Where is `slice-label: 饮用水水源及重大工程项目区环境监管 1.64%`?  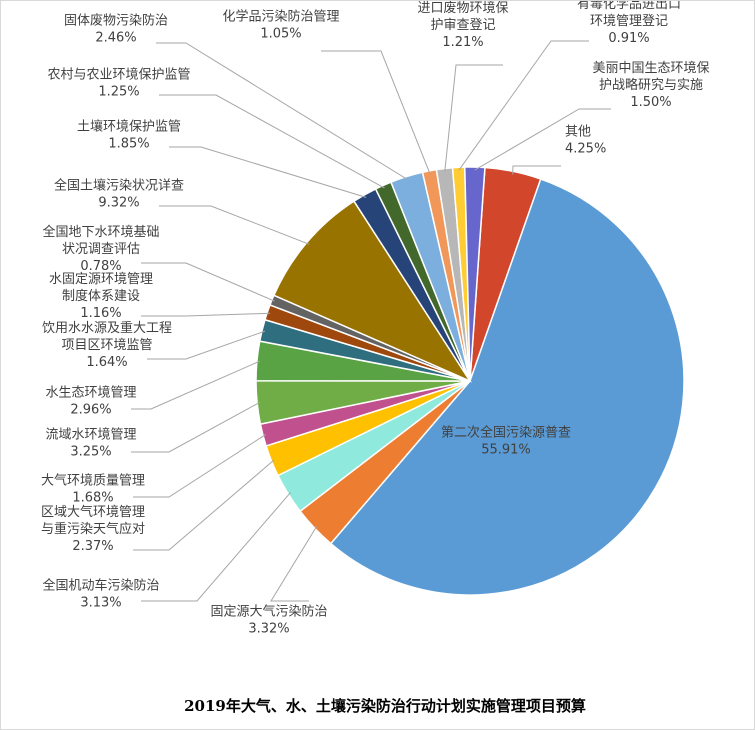 slice-label: 饮用水水源及重大工程项目区环境监管 1.64% is located at coordinates (107, 345).